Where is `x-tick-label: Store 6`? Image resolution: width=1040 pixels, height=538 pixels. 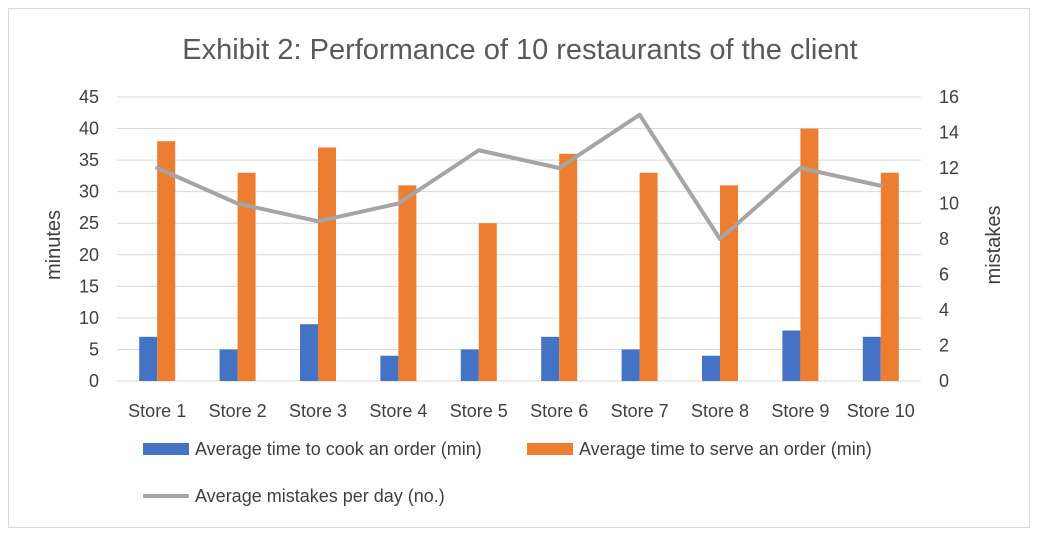
x-tick-label: Store 6 is located at coordinates (559, 411).